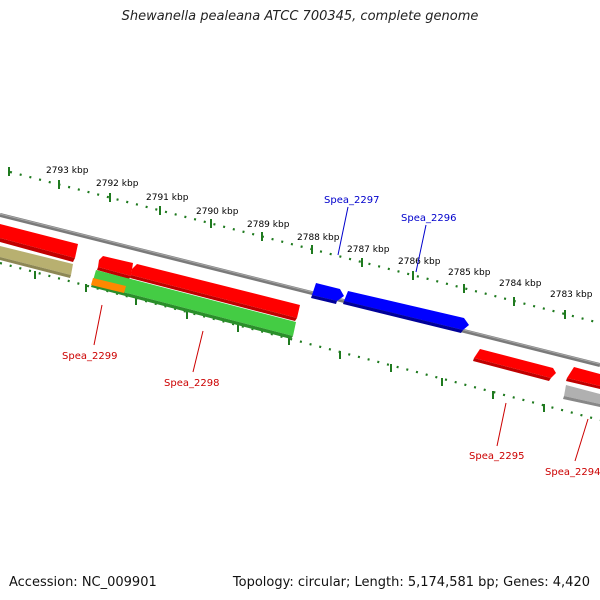 The width and height of the screenshot is (600, 600). Describe the element at coordinates (571, 295) in the screenshot. I see `scale-label: 2783 kbp` at that location.